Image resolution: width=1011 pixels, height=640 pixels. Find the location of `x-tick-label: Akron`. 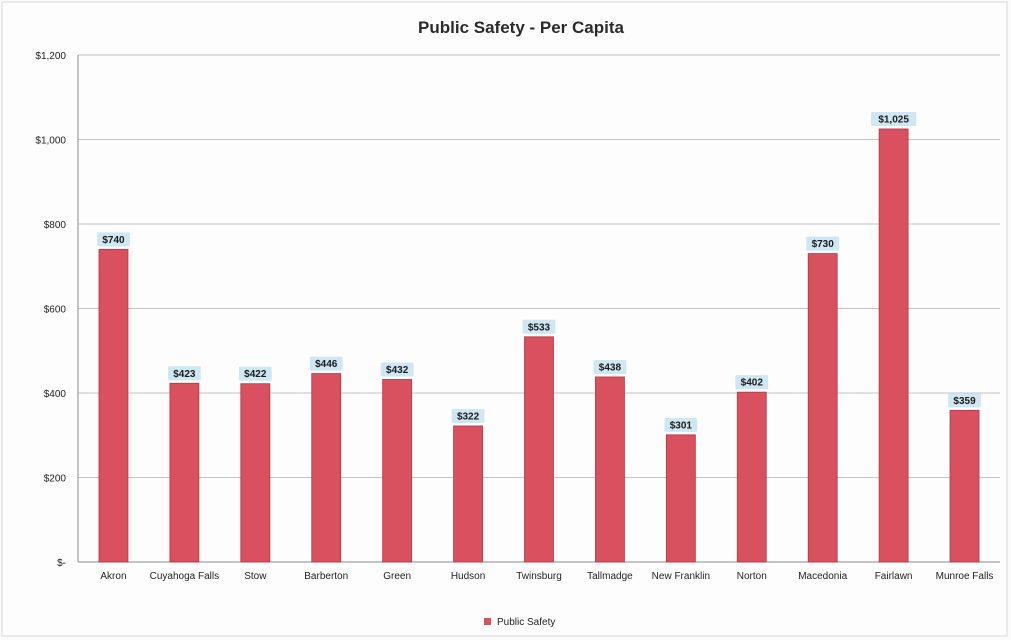

x-tick-label: Akron is located at coordinates (113, 576).